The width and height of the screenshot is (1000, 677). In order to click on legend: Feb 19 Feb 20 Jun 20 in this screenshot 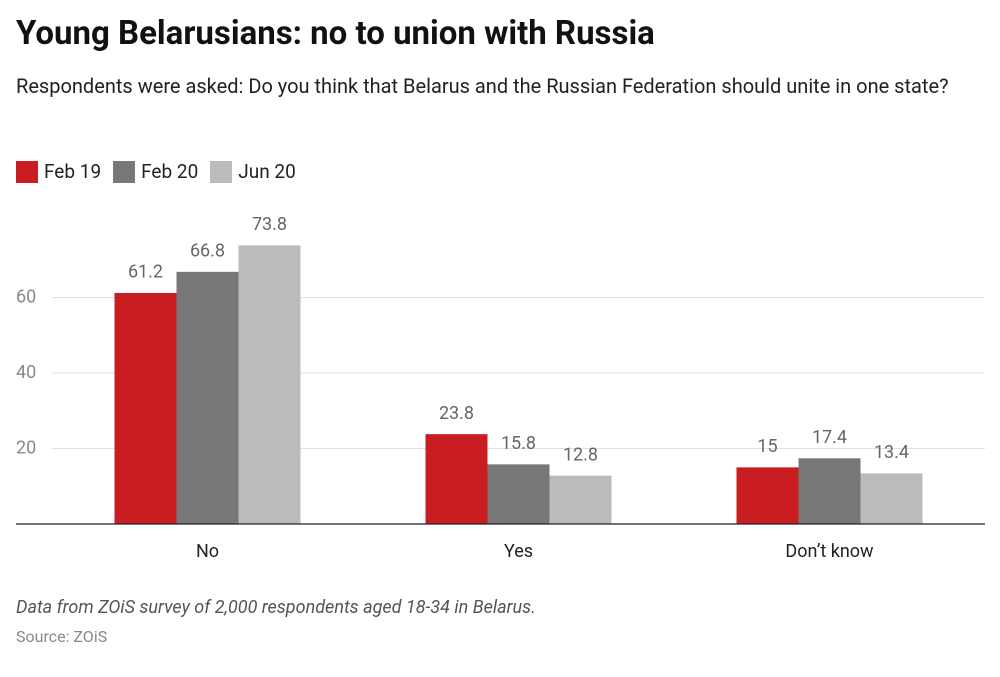, I will do `click(156, 171)`.